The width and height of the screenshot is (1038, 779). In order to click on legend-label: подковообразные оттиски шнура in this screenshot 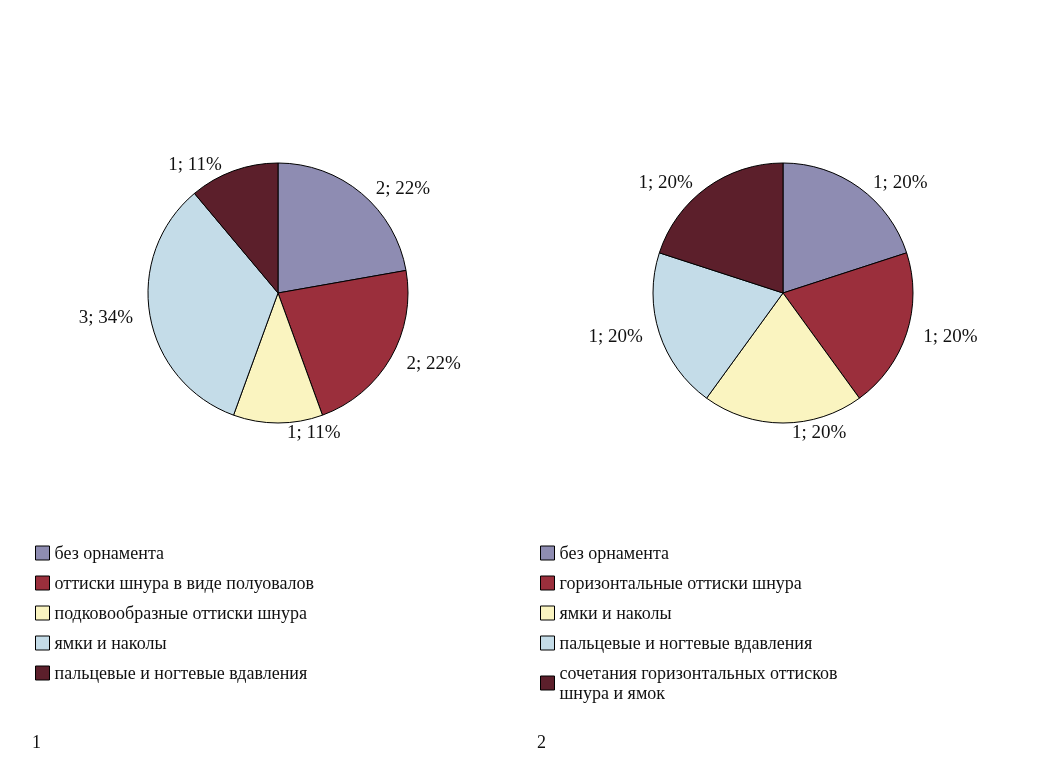, I will do `click(180, 613)`.